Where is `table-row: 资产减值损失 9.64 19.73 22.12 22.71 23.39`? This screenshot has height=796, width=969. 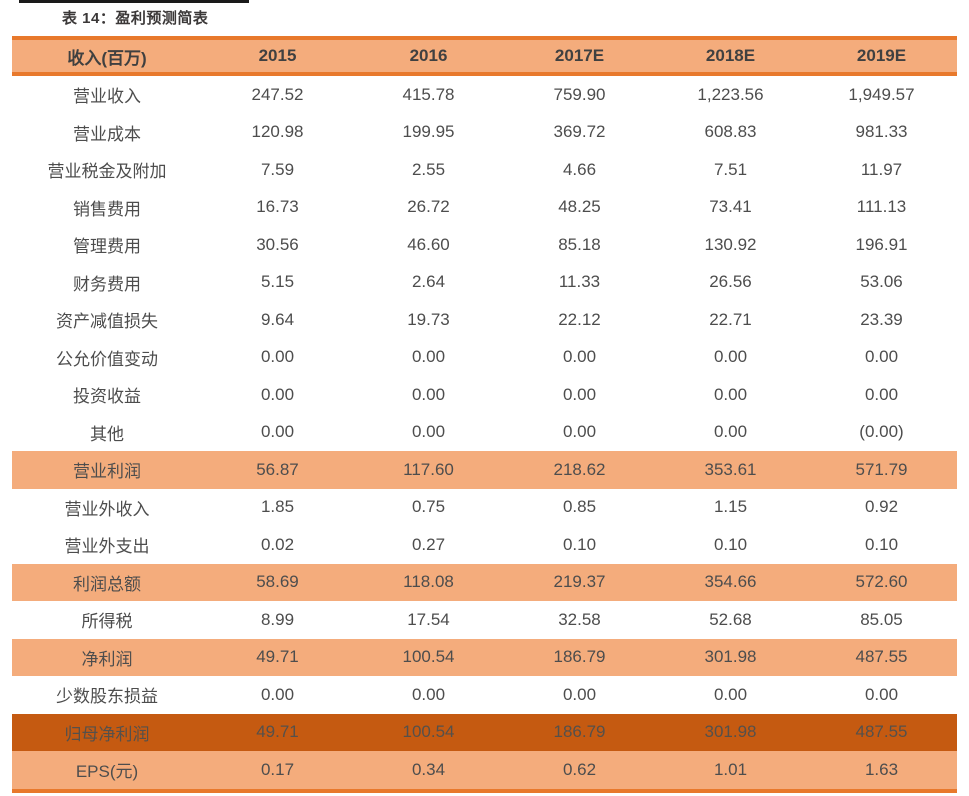
table-row: 资产减值损失 9.64 19.73 22.12 22.71 23.39 is located at coordinates (484, 320).